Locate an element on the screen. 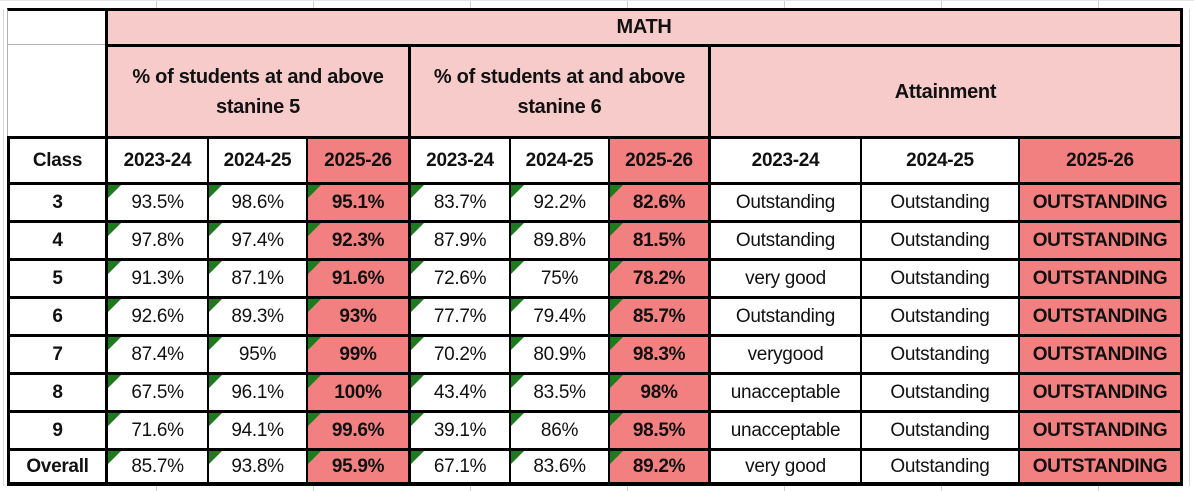 This screenshot has width=1194, height=491. cell-percent-s5-y3: 91.6% is located at coordinates (357, 277).